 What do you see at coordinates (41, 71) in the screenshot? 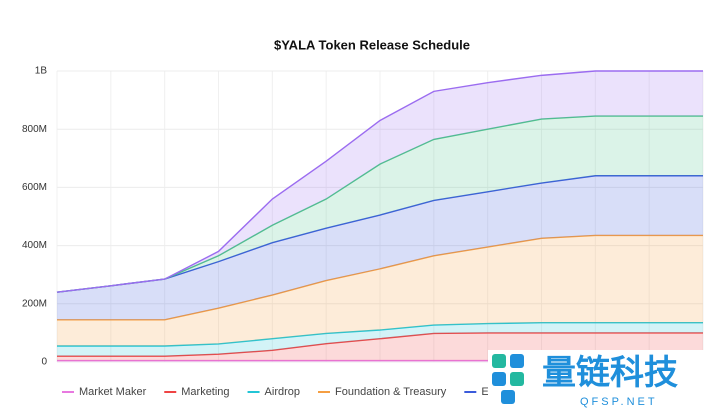
I see `y-tick-label: 1B` at bounding box center [41, 71].